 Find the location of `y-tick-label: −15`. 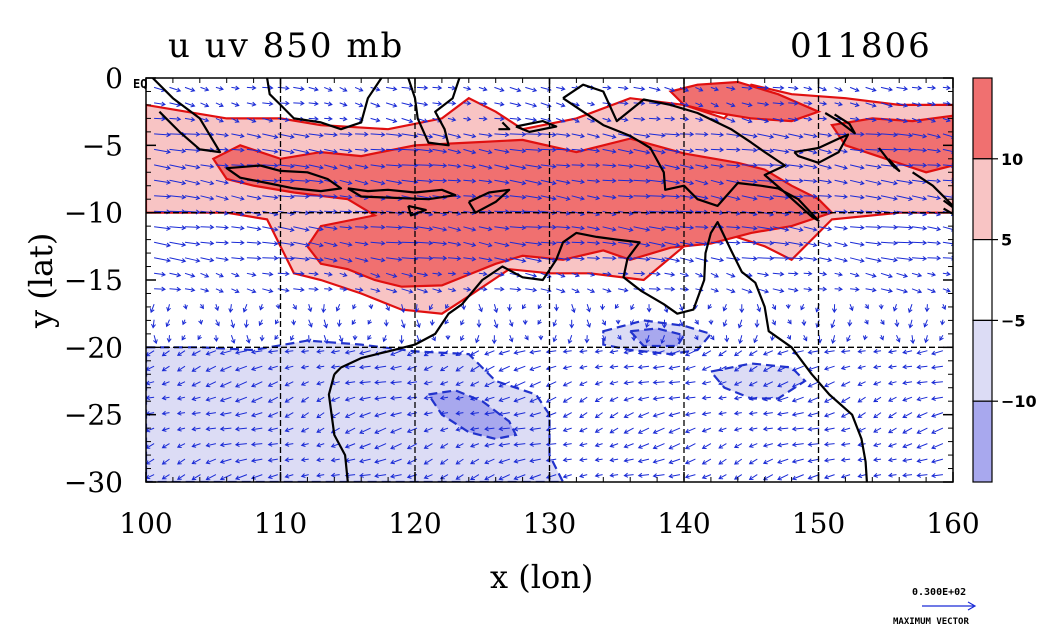

y-tick-label: −15 is located at coordinates (93, 280).